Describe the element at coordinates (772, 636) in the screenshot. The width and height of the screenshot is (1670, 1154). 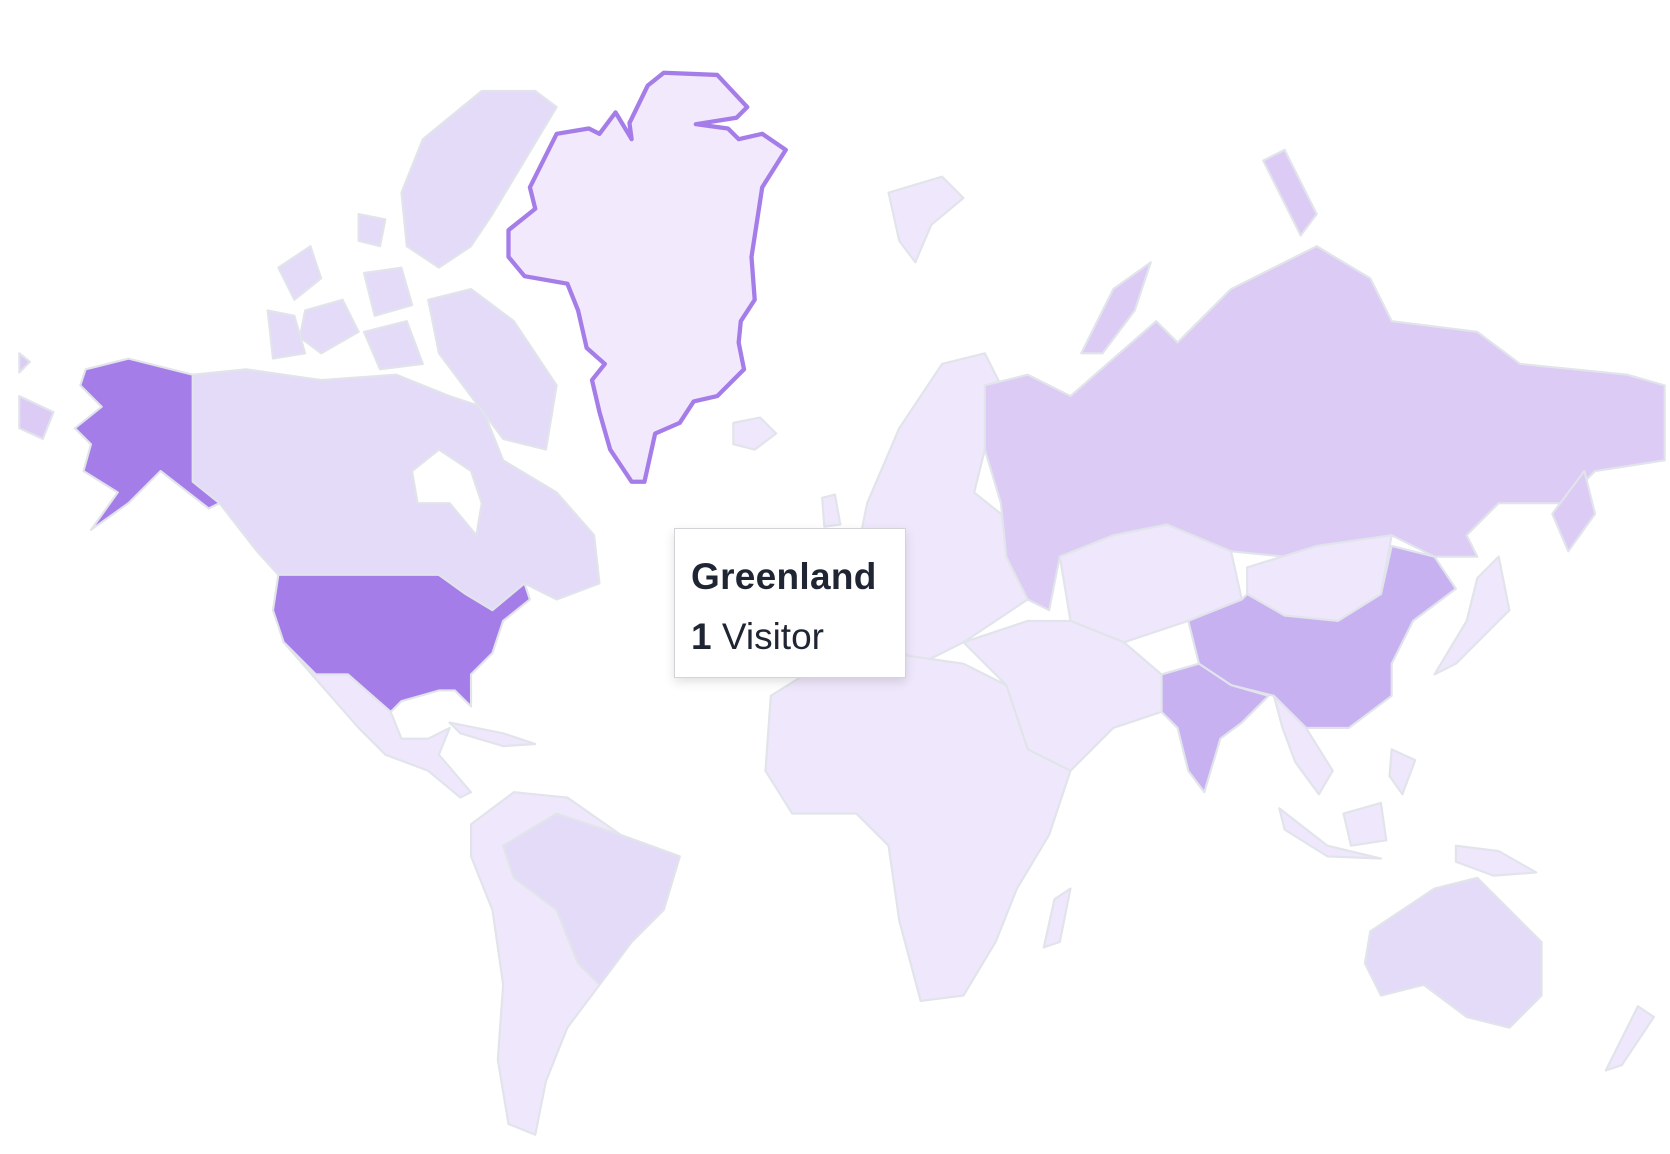
I see `tooltip-unit: Visitor` at that location.